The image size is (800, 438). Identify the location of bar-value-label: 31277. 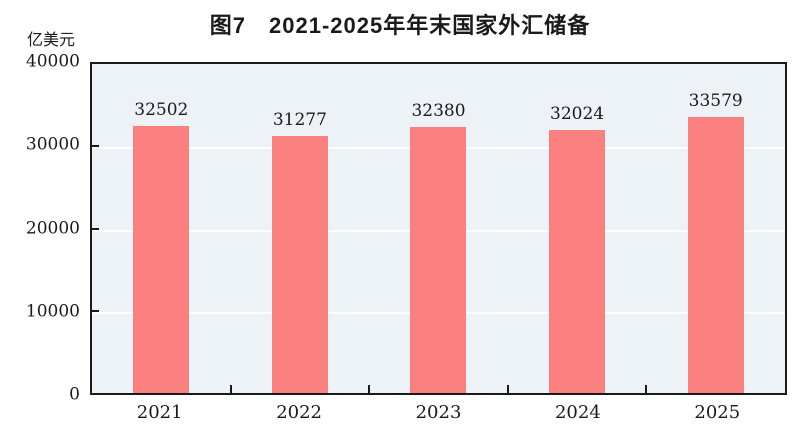
(299, 119).